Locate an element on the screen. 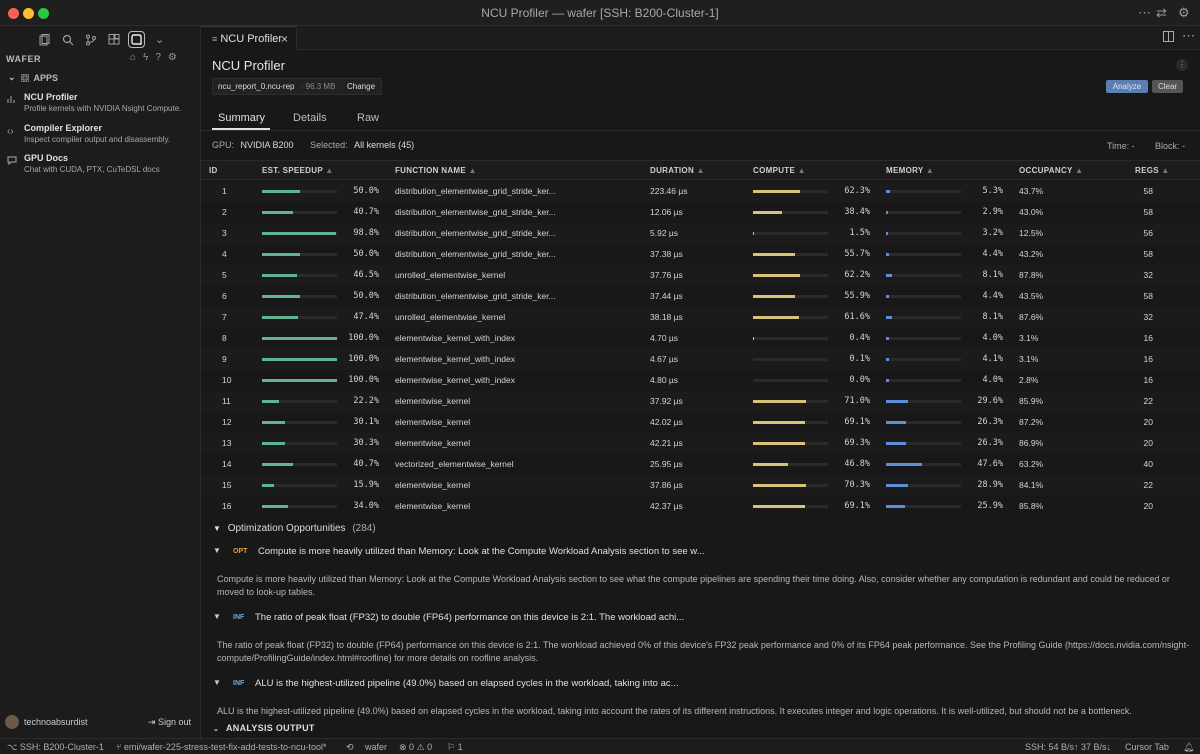 The image size is (1200, 754). more-icon: ⋯ is located at coordinates (1144, 12).